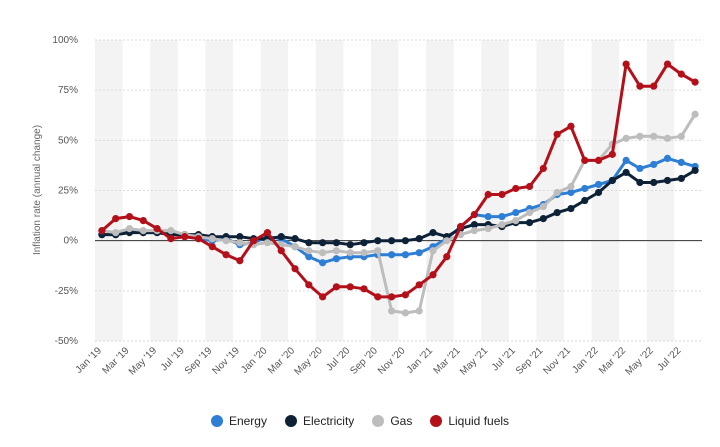 This screenshot has height=447, width=720. What do you see at coordinates (226, 361) in the screenshot?
I see `x-tick-label: Nov '19` at bounding box center [226, 361].